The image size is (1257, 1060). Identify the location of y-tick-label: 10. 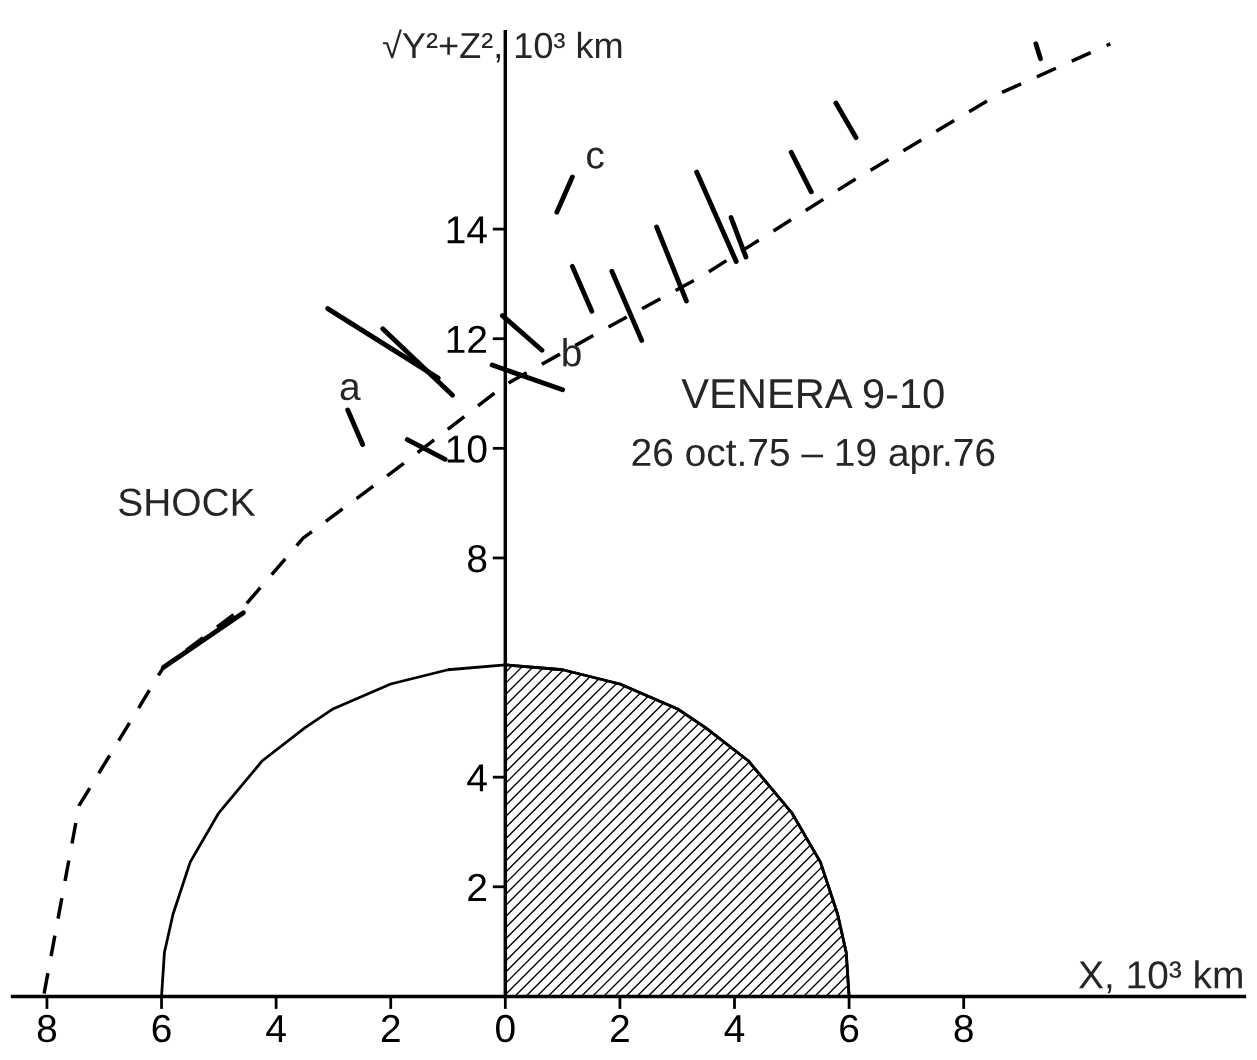
(467, 449).